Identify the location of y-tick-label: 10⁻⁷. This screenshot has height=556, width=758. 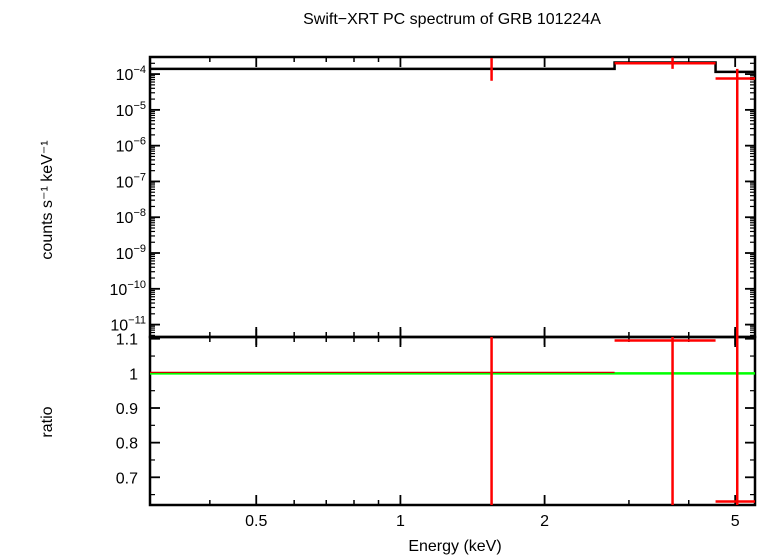
(131, 181).